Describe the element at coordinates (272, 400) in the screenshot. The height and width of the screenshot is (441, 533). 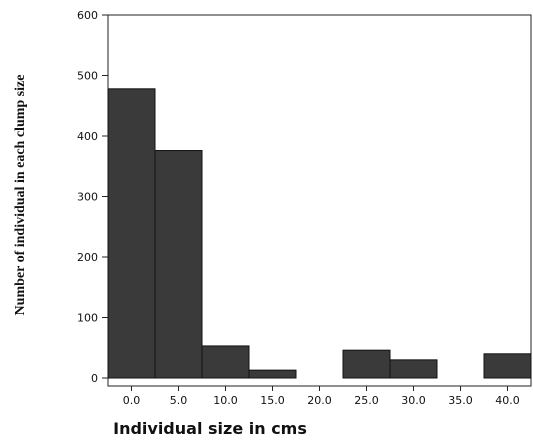
I see `x-tick-label: 15.0` at that location.